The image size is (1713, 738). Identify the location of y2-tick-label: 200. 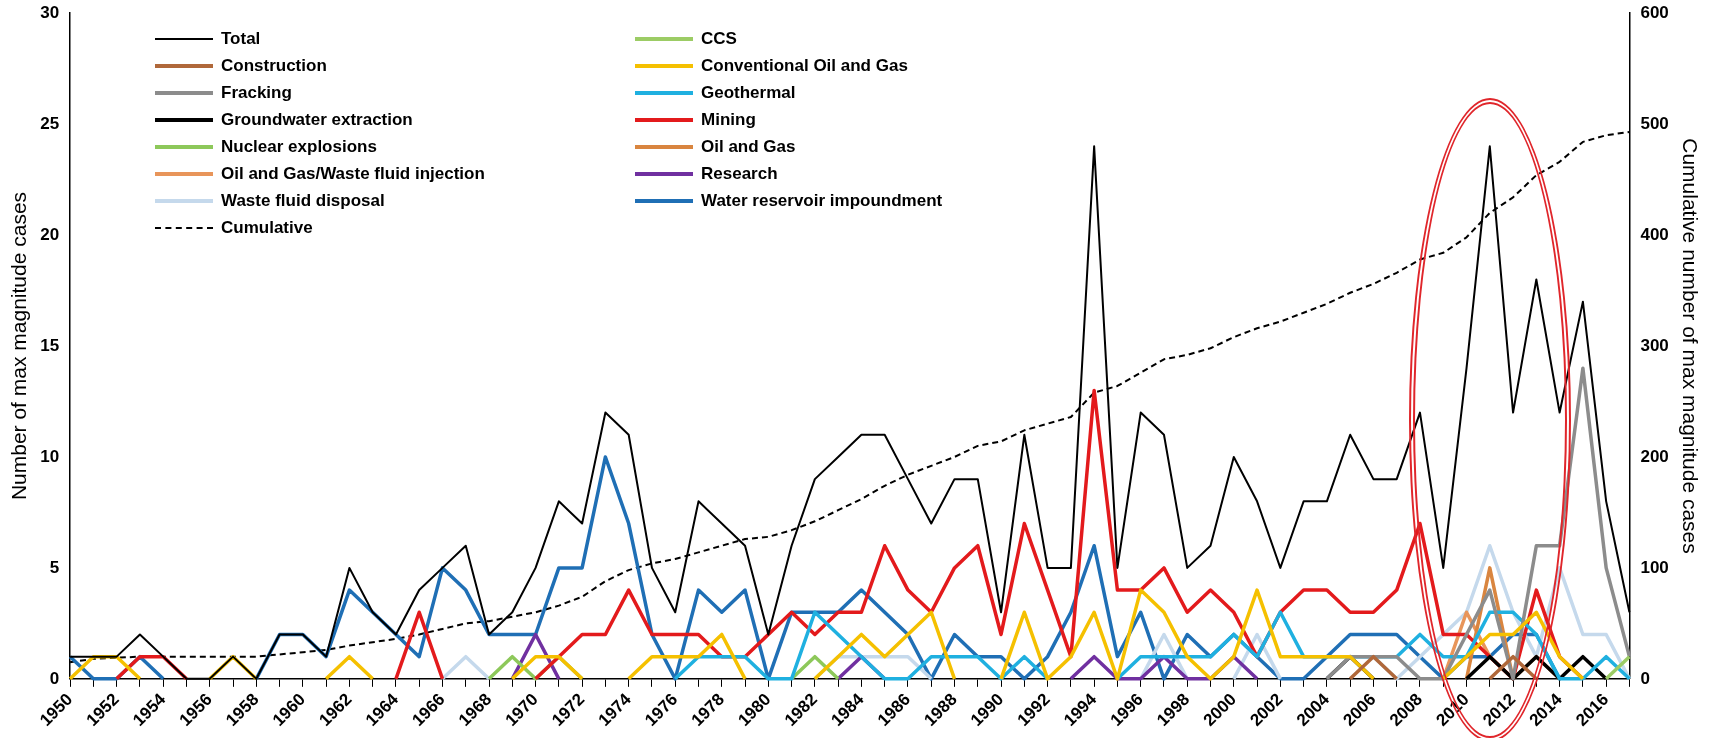
(1654, 456).